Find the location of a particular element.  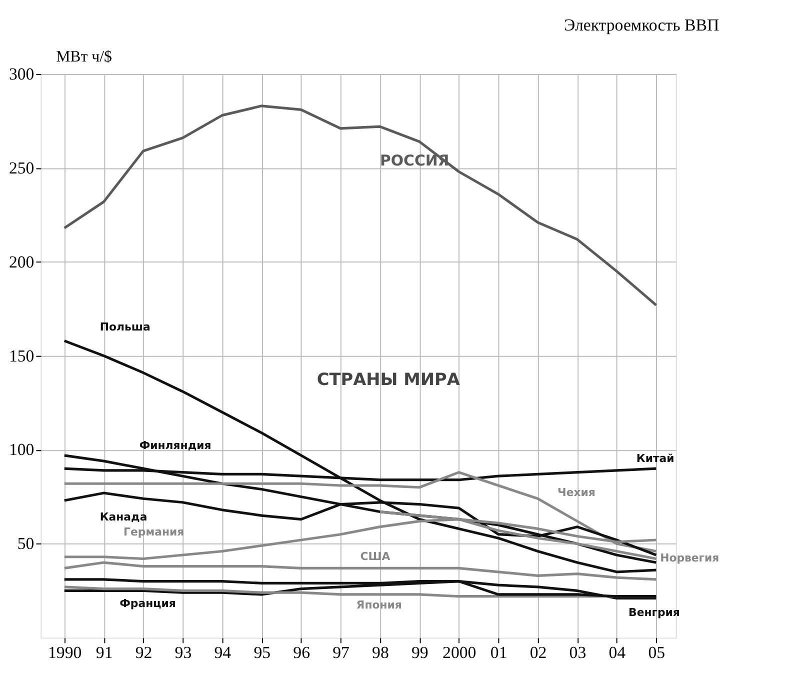

series-label: Канада is located at coordinates (124, 517).